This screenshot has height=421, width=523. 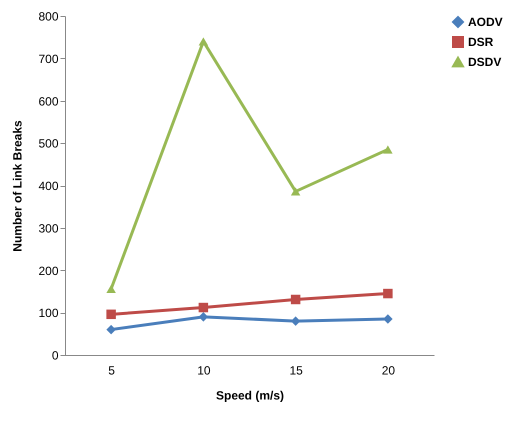 What do you see at coordinates (112, 371) in the screenshot?
I see `x-tick-label: 5` at bounding box center [112, 371].